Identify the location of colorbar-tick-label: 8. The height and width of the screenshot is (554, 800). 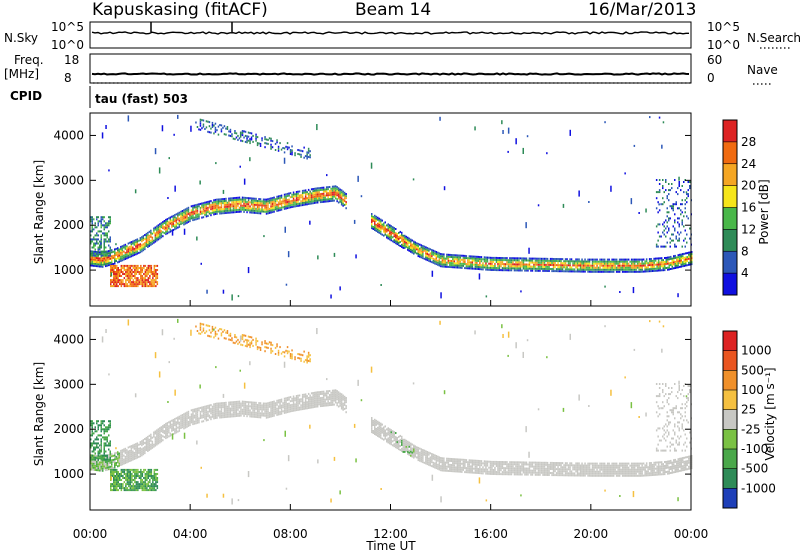
(745, 251).